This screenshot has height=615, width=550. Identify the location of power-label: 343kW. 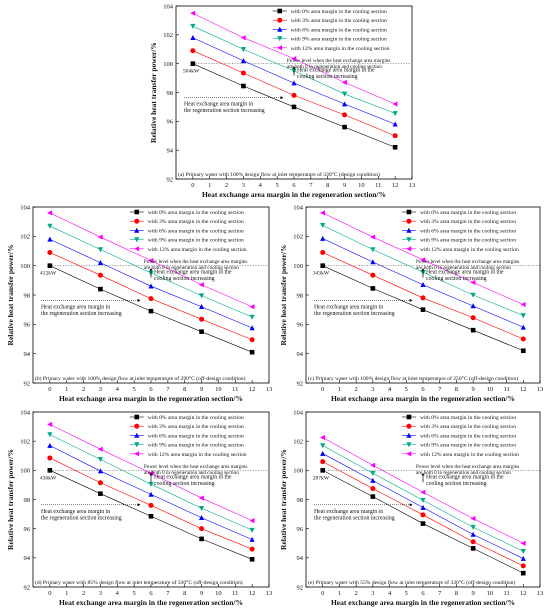
(321, 274).